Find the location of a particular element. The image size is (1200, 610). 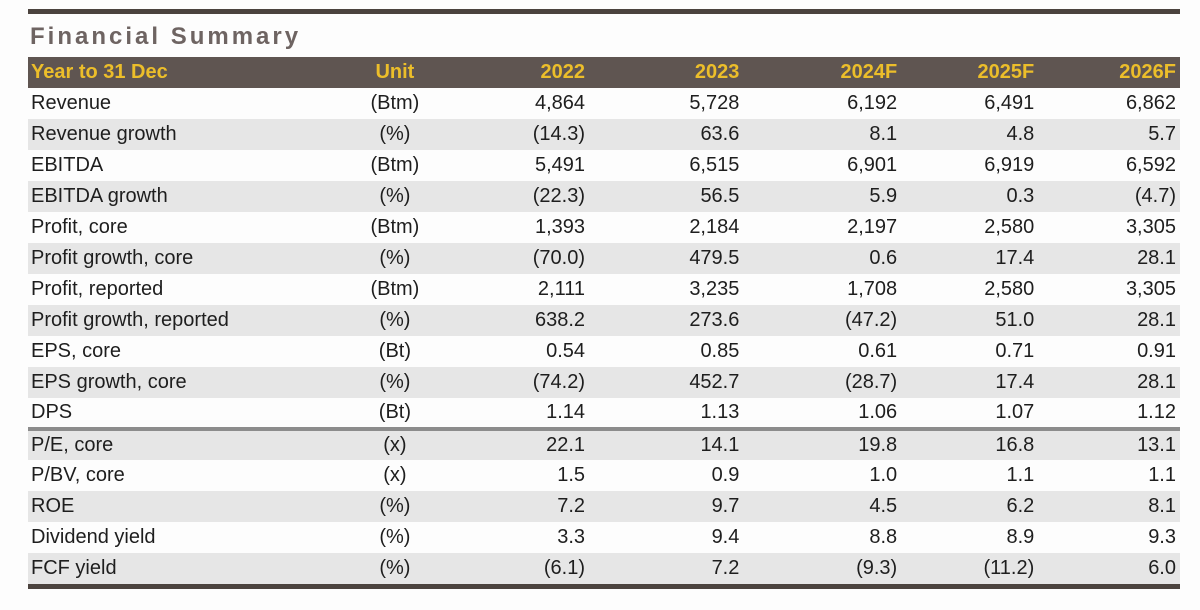

cell-value: 6,862 is located at coordinates (1150, 103).